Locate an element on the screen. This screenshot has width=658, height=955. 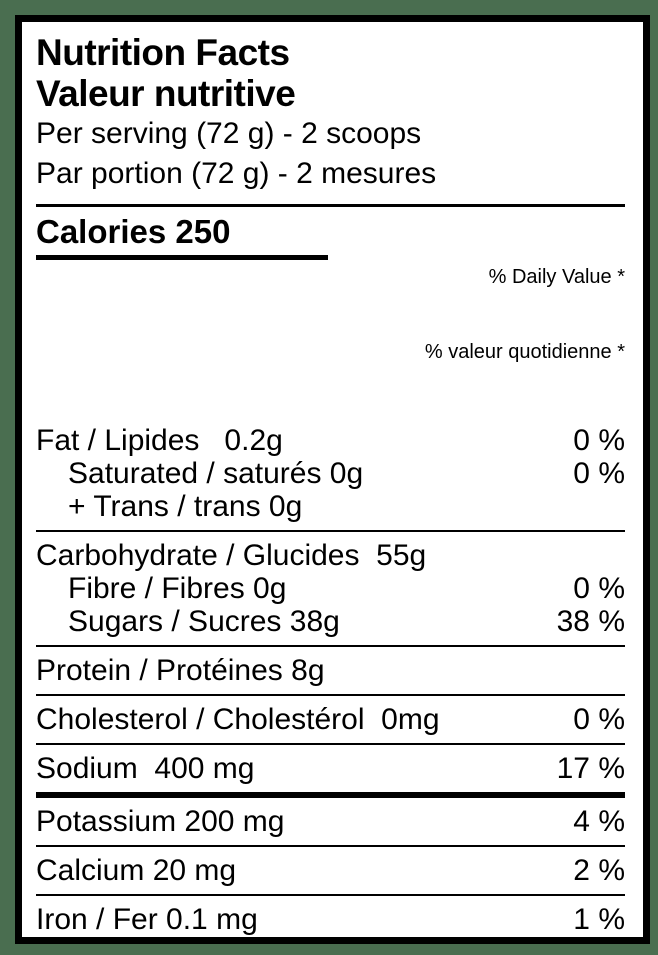
daily-value-header-english: % Daily Value * is located at coordinates (556, 277).